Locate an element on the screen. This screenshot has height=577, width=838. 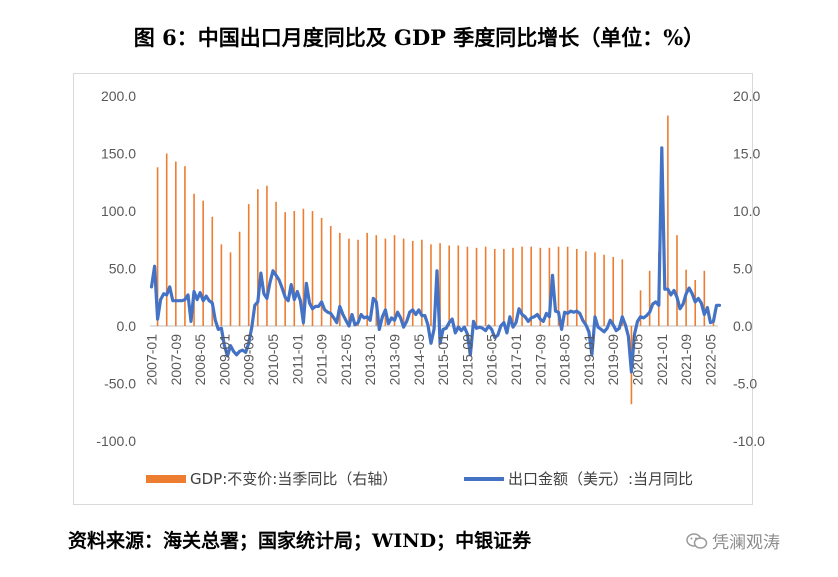
x-tick-label: 2020-05 is located at coordinates (638, 360).